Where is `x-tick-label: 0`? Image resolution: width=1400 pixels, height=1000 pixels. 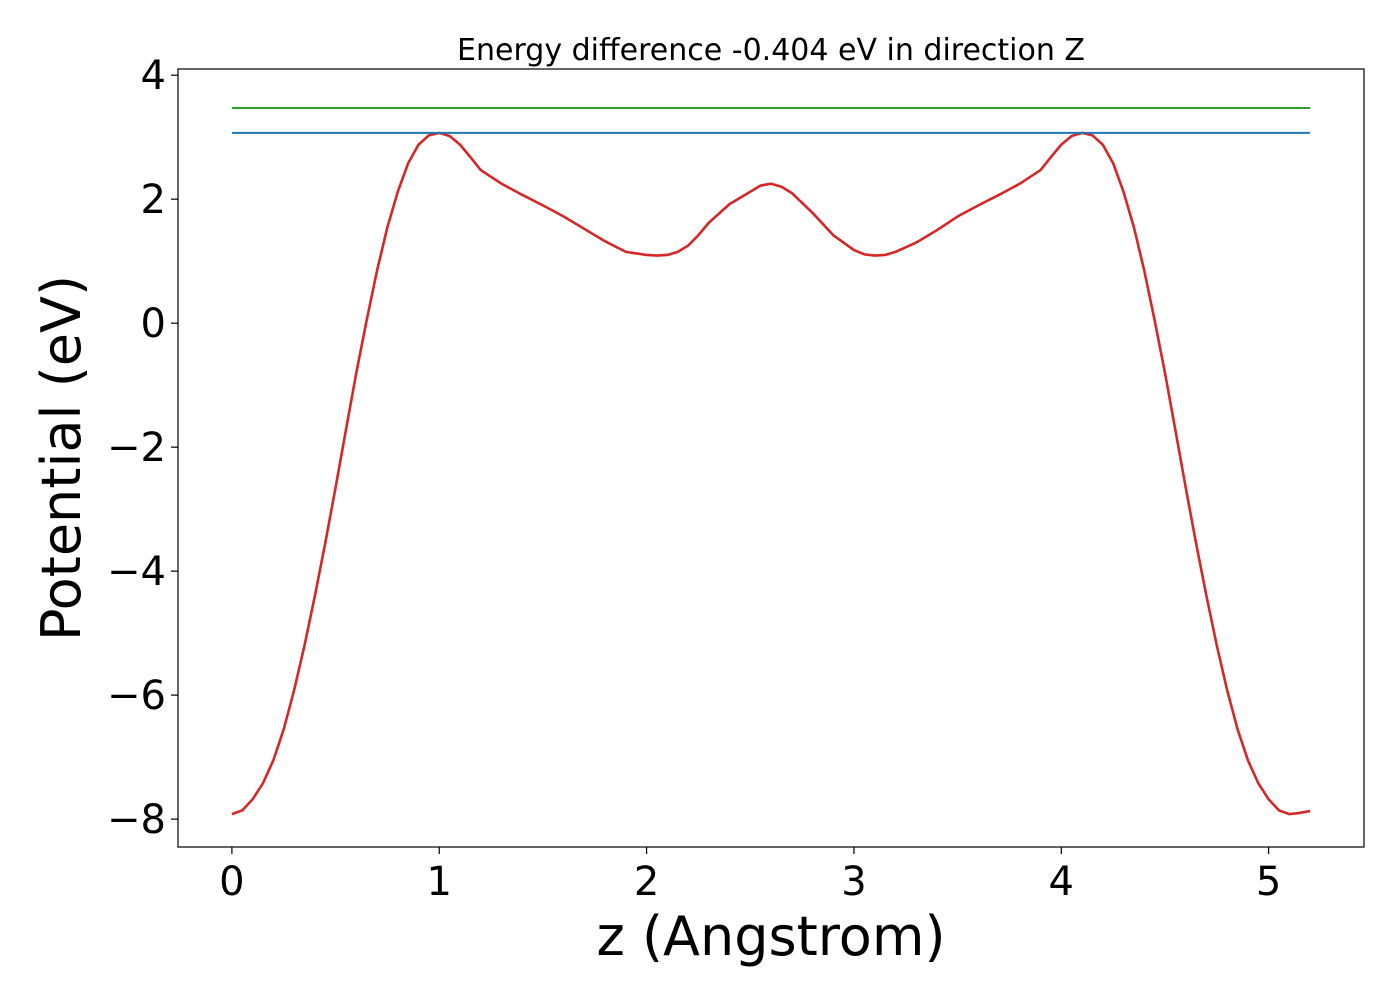 x-tick-label: 0 is located at coordinates (231, 882).